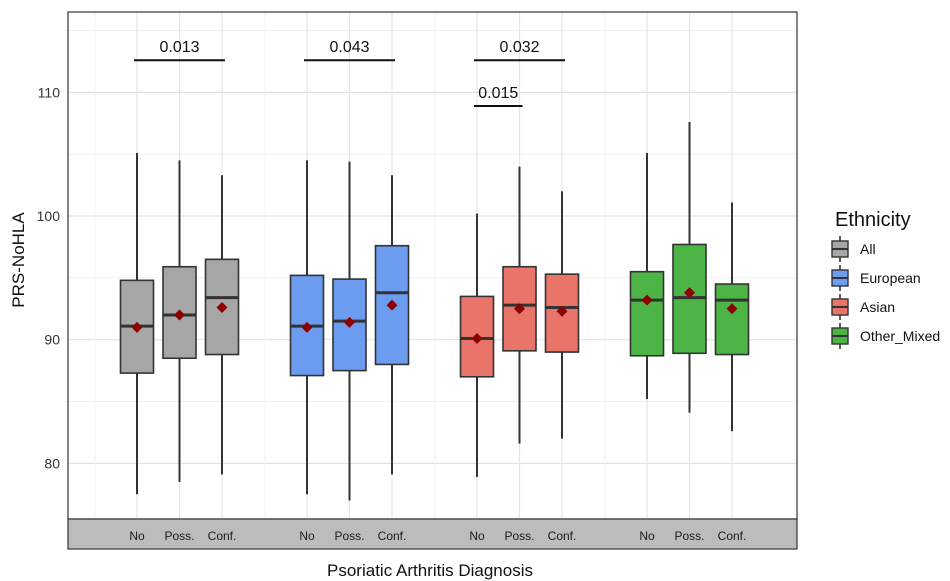 The image size is (950, 581). I want to click on y-tick-label: 90, so click(52, 340).